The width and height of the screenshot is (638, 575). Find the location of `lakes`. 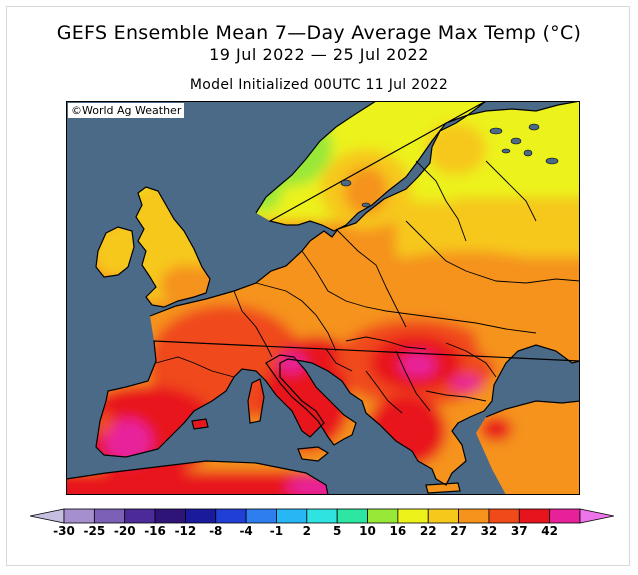

lakes is located at coordinates (449, 165).